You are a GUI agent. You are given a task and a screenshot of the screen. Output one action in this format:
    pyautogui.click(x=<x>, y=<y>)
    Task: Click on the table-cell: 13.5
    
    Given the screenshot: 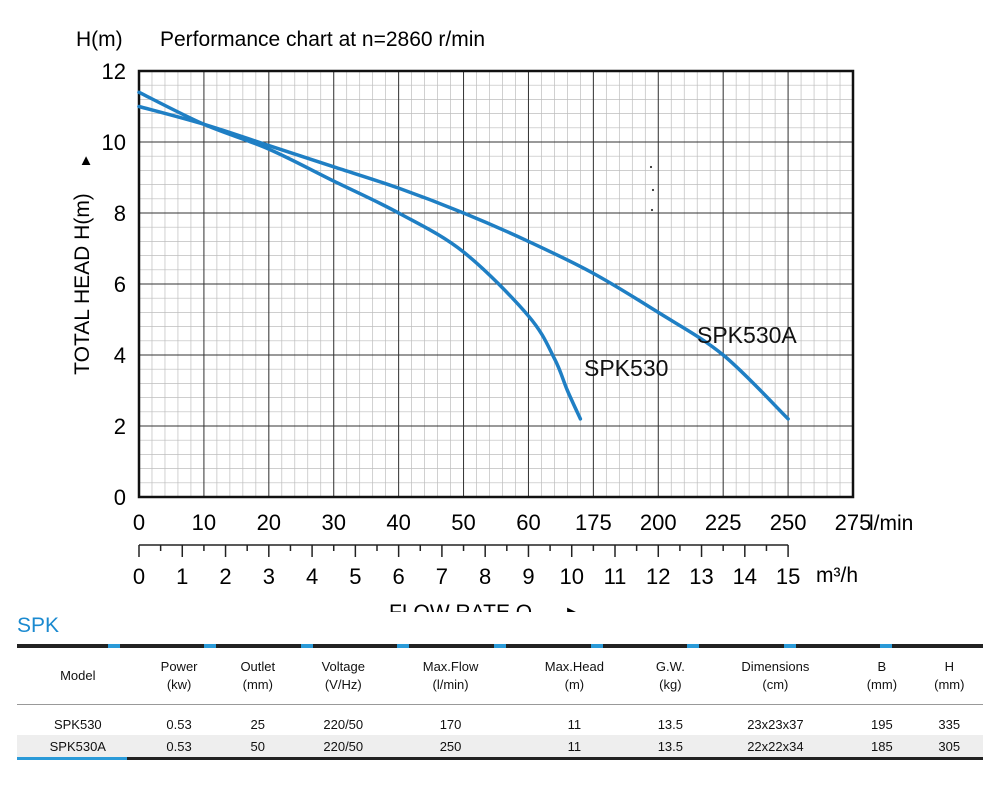 What is the action you would take?
    pyautogui.click(x=670, y=724)
    